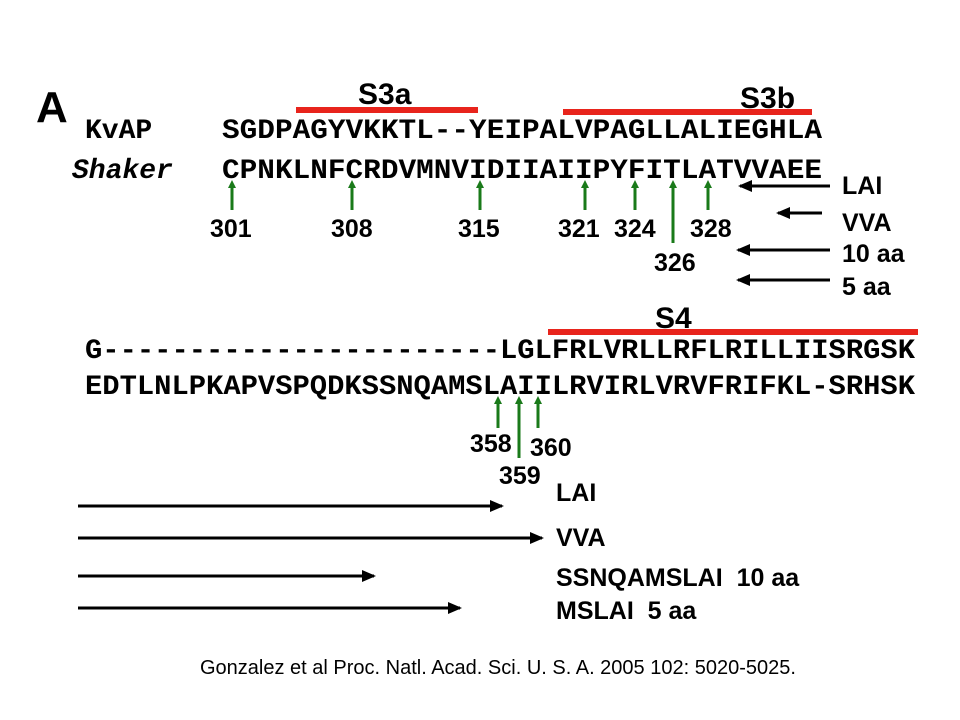 The height and width of the screenshot is (720, 960). Describe the element at coordinates (122, 171) in the screenshot. I see `seq-name: Shaker` at that location.